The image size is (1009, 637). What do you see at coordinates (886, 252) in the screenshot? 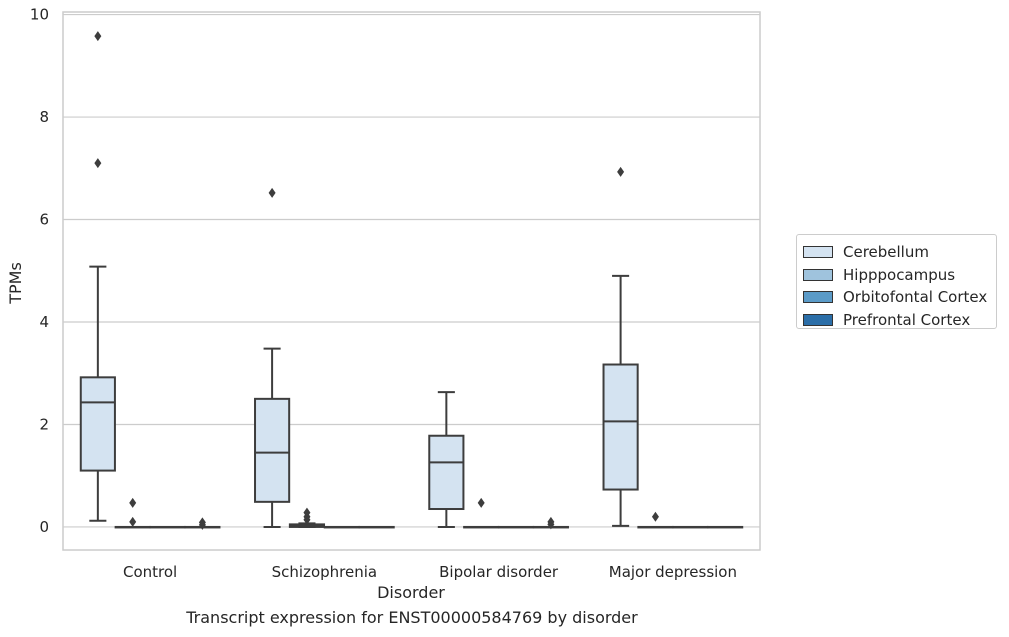
I see `legend-label: Cerebellum` at bounding box center [886, 252].